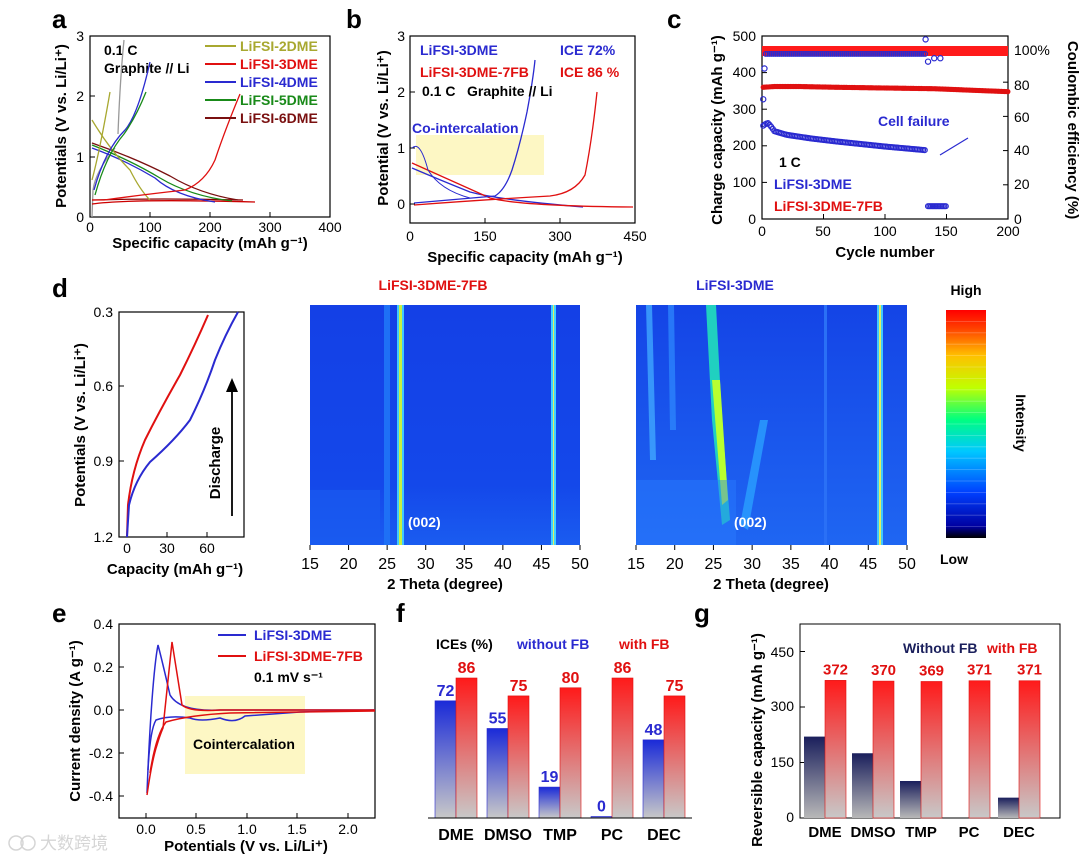 The height and width of the screenshot is (863, 1080). I want to click on curve-a-4dme-delithiation, so click(122, 126).